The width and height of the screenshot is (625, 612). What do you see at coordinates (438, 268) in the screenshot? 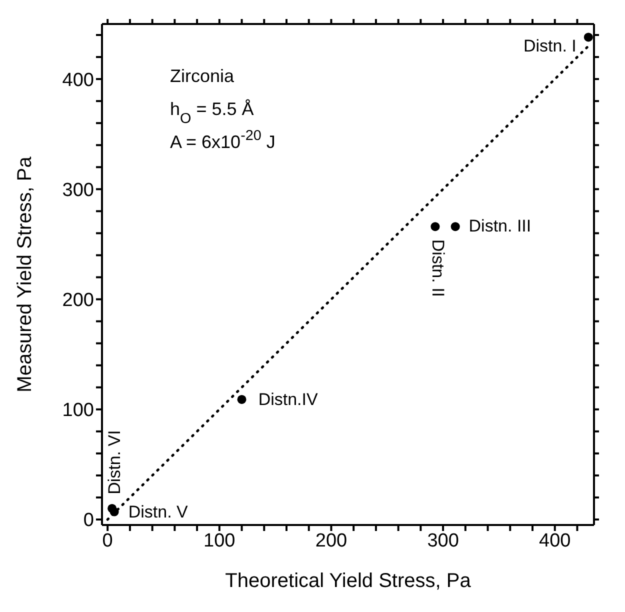
I see `annotation: Distn. II` at bounding box center [438, 268].